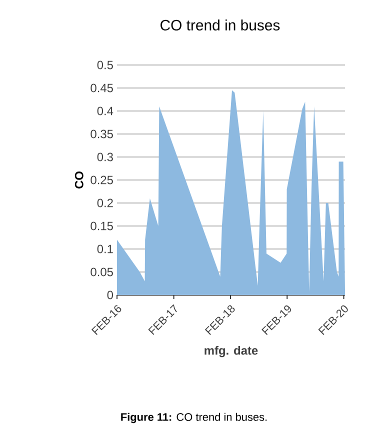  Describe the element at coordinates (101, 134) in the screenshot. I see `y-tick-label: 0.35` at that location.